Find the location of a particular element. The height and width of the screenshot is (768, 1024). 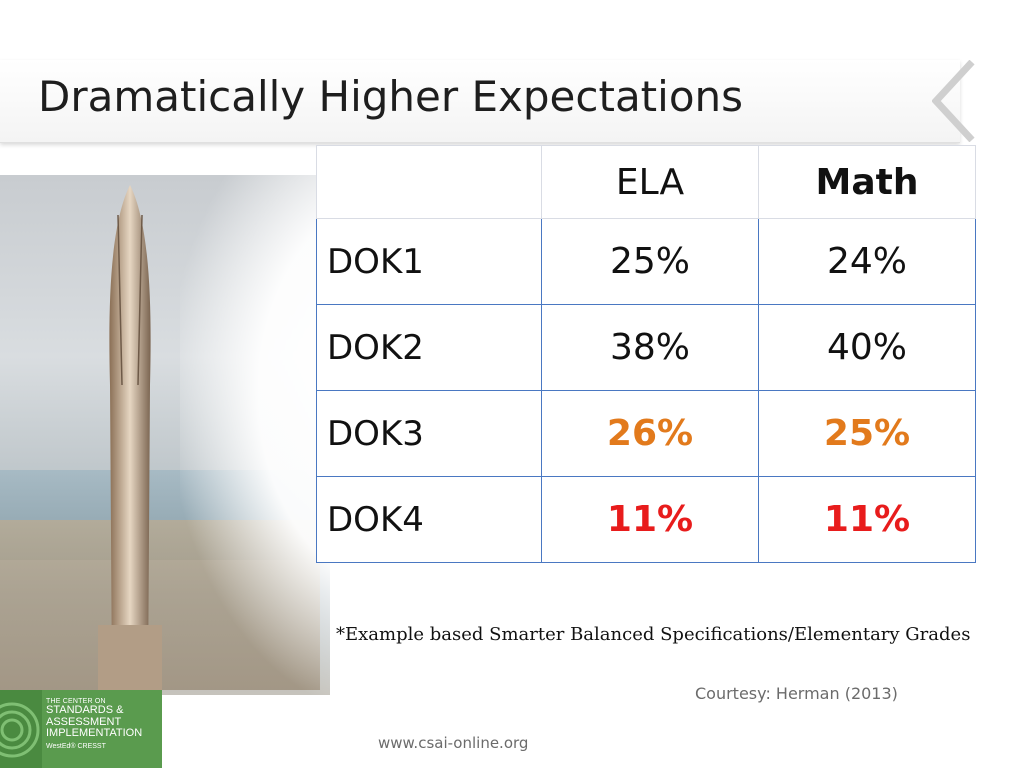

table-row: DOK2 38% 40% is located at coordinates (646, 347).